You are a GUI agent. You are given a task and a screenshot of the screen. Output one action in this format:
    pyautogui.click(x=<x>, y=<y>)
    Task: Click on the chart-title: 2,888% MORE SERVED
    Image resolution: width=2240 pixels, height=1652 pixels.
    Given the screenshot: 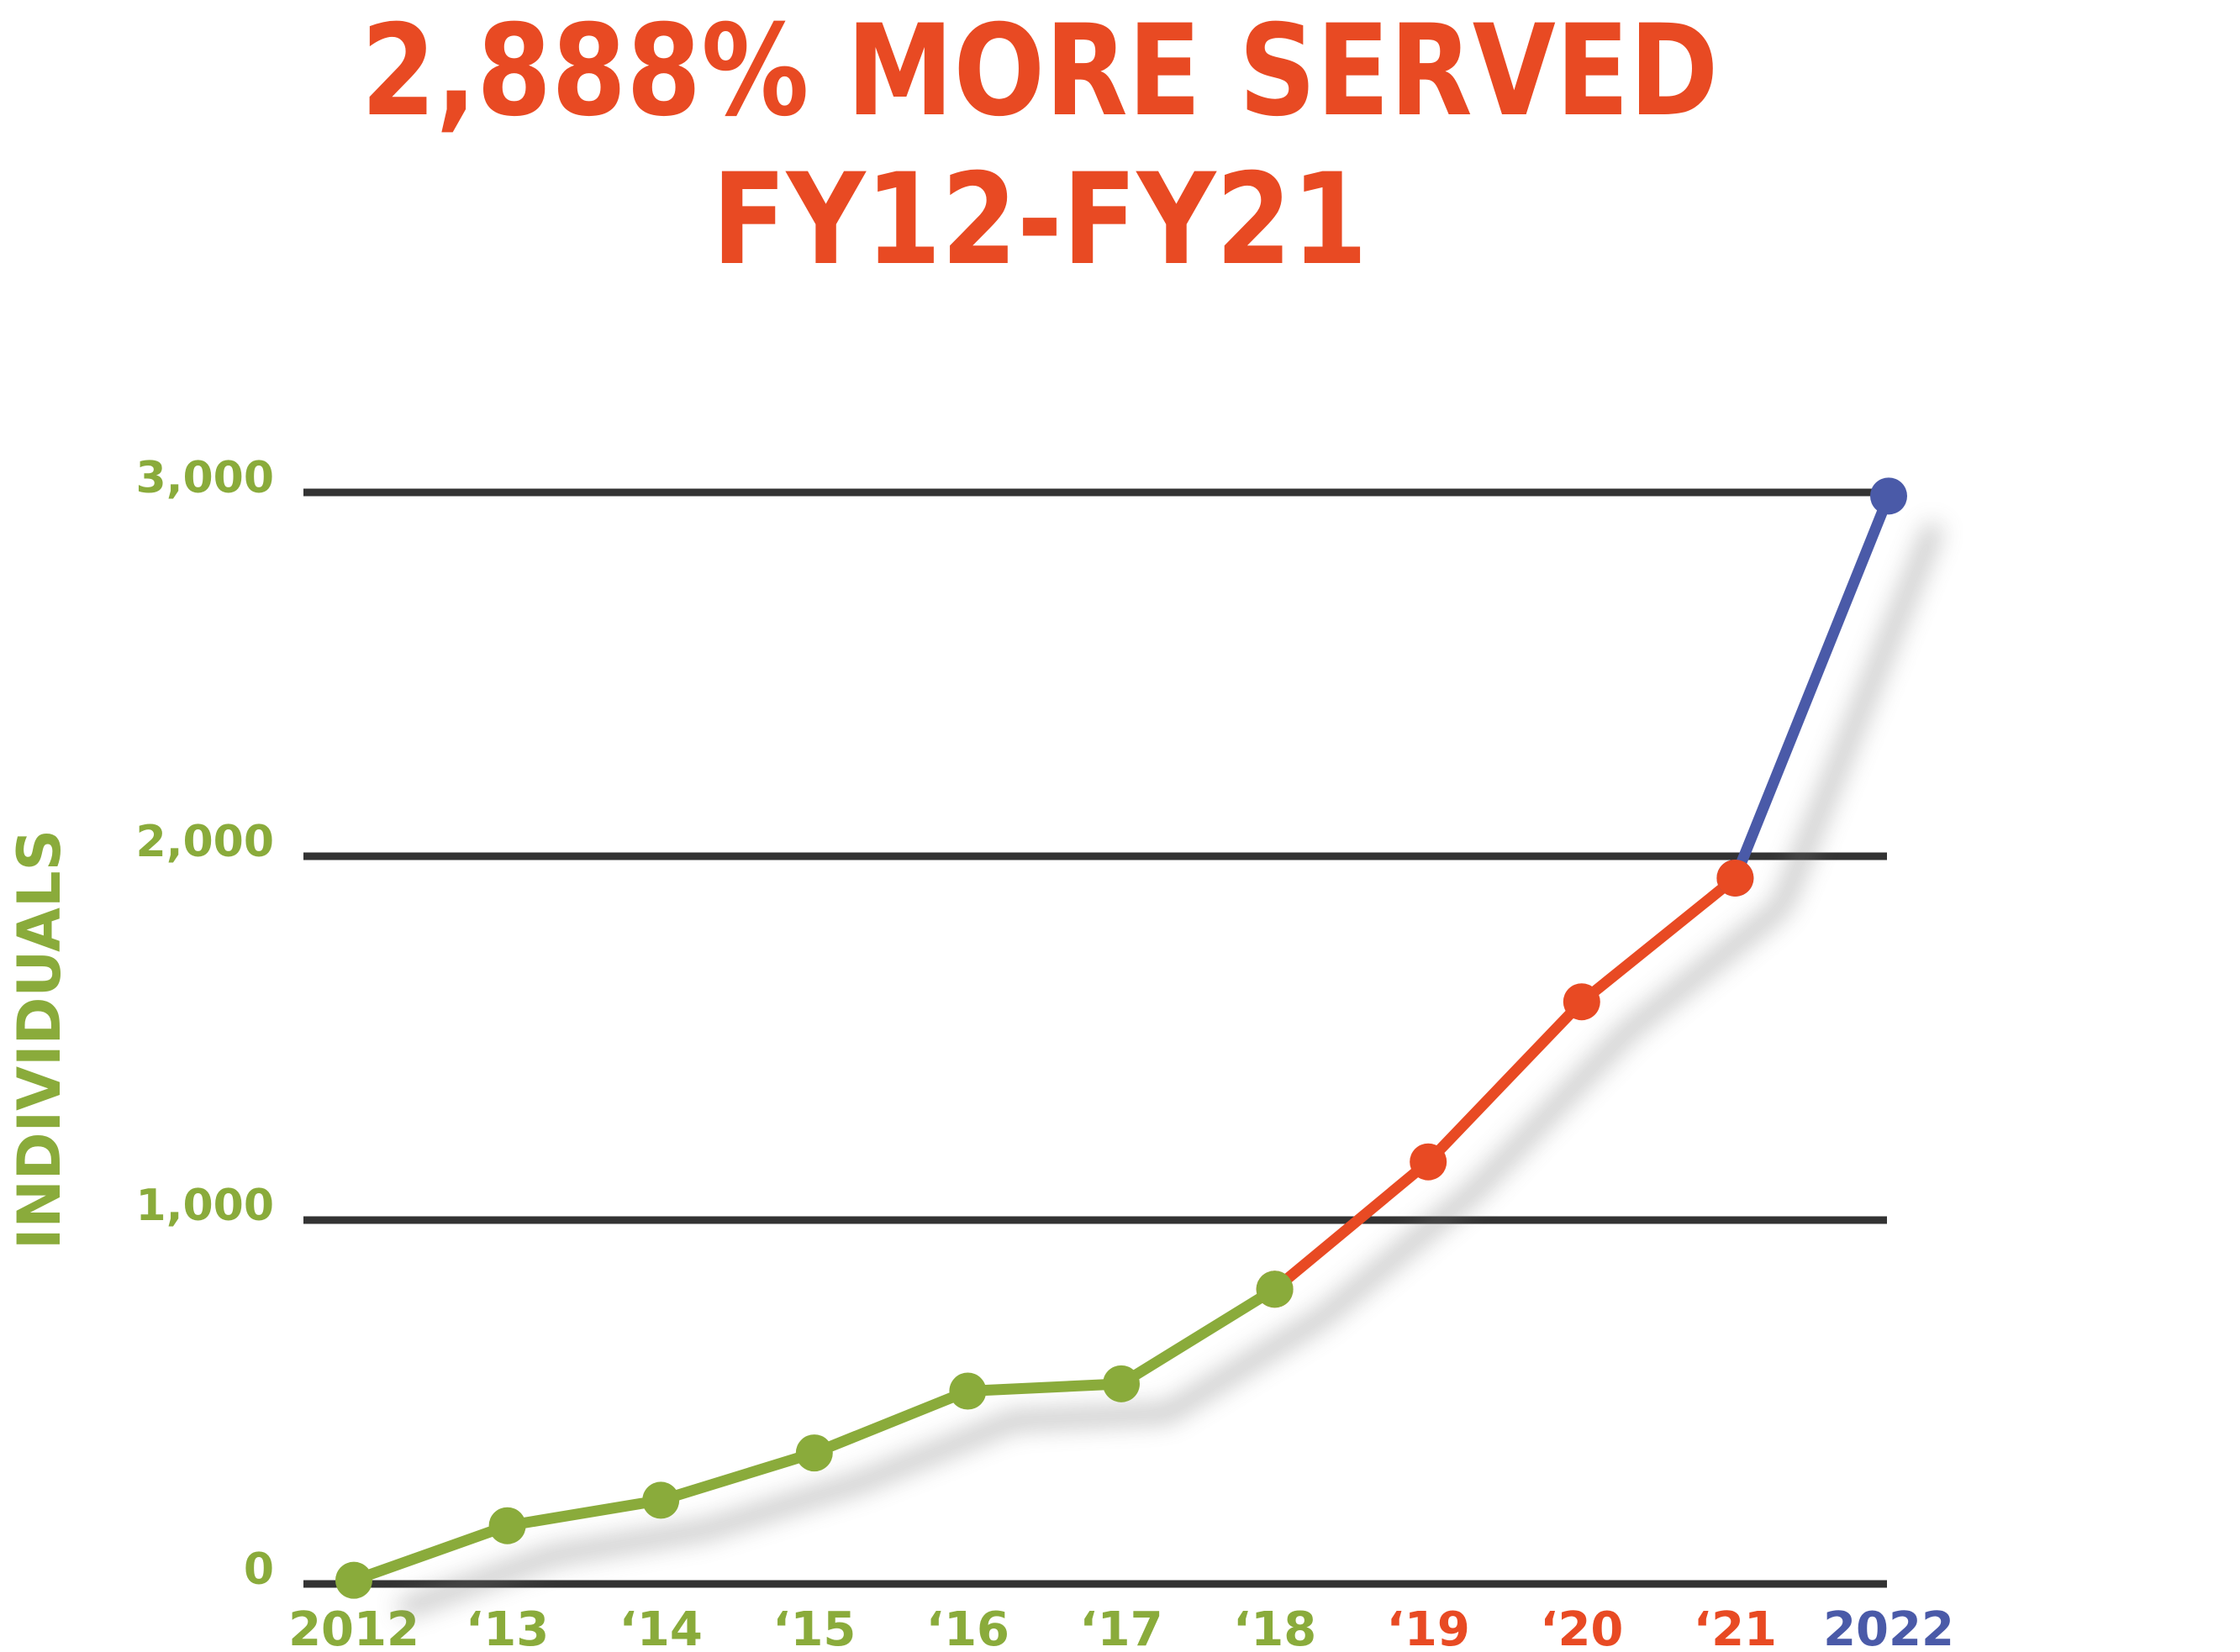 What is the action you would take?
    pyautogui.click(x=1040, y=73)
    